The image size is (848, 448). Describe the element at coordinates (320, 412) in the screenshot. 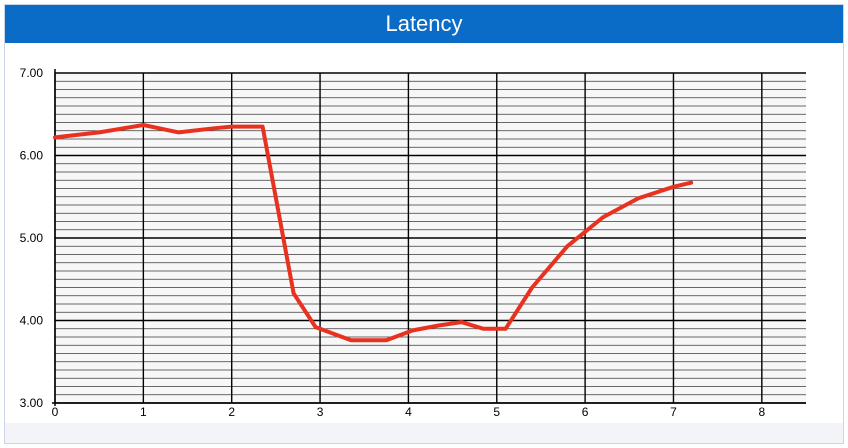

I see `x-tick-label: 3` at that location.